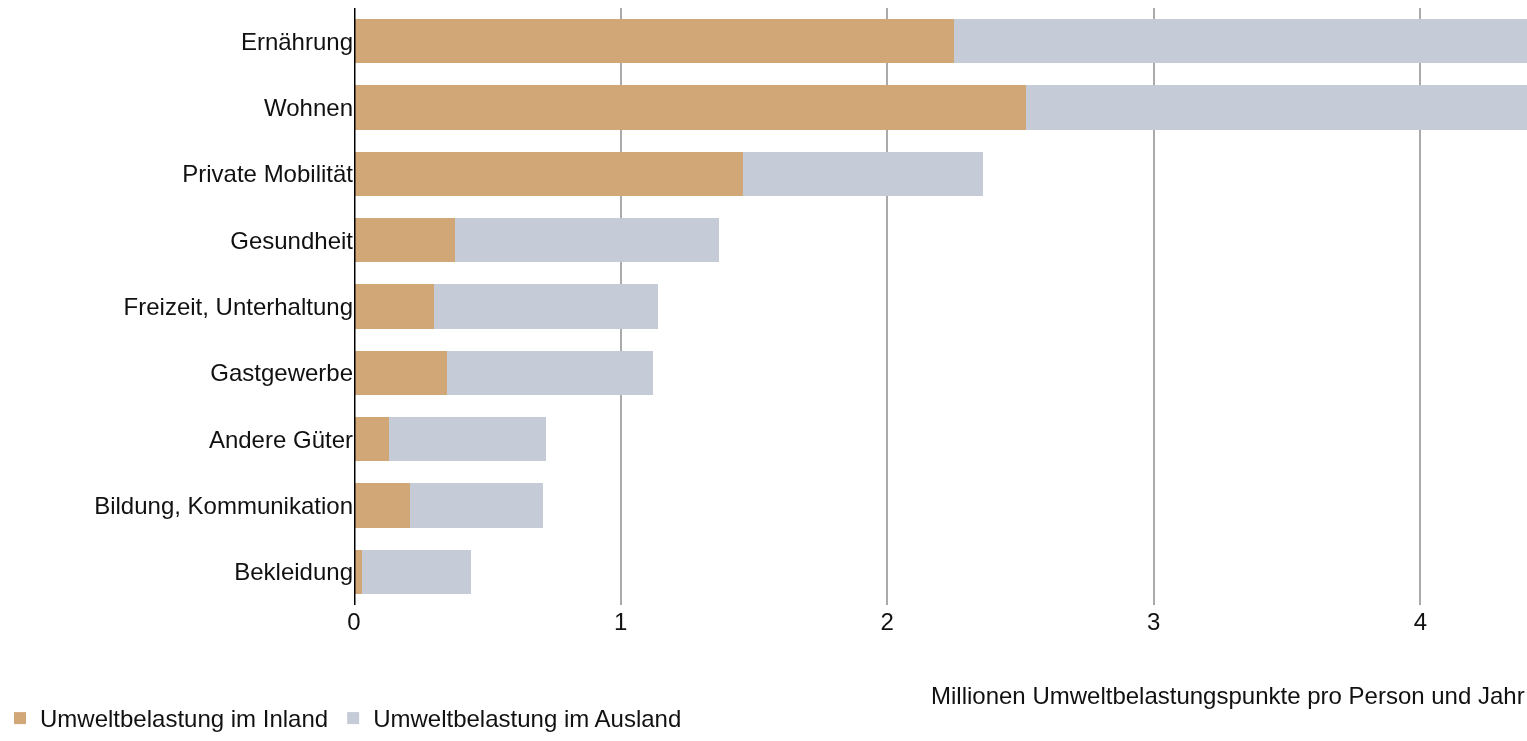  What do you see at coordinates (280, 439) in the screenshot?
I see `y-tick-label: Andere Güter` at bounding box center [280, 439].